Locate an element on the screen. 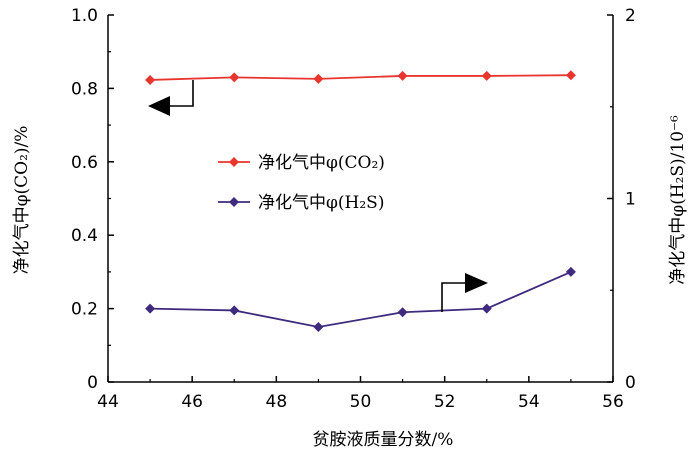 This screenshot has width=700, height=460. left-axis-arrow-head is located at coordinates (159, 106).